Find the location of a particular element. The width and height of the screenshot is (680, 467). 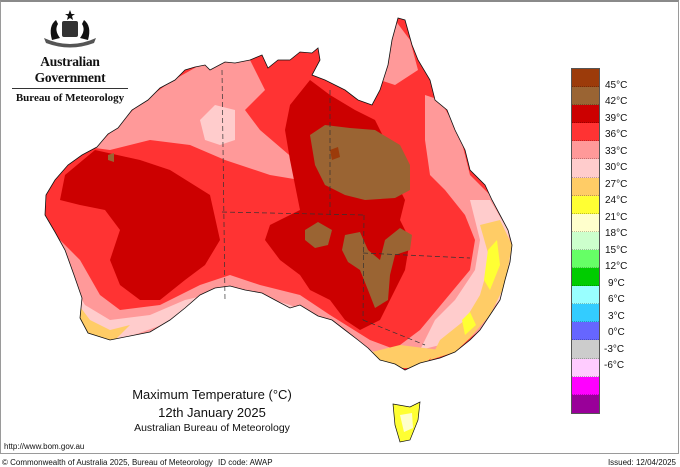

map-title: Maximum Temperature (°C) is located at coordinates (212, 394).